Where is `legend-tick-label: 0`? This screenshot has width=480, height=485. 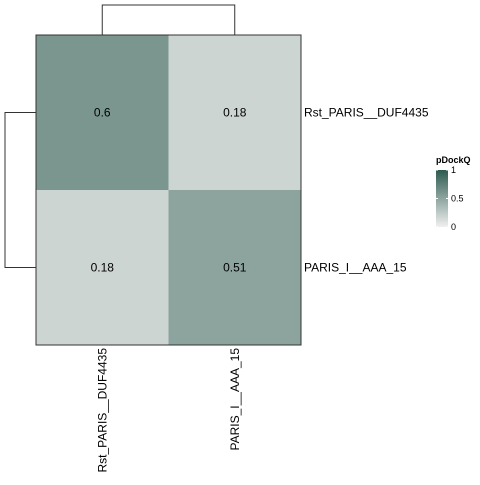 legend-tick-label: 0 is located at coordinates (453, 227).